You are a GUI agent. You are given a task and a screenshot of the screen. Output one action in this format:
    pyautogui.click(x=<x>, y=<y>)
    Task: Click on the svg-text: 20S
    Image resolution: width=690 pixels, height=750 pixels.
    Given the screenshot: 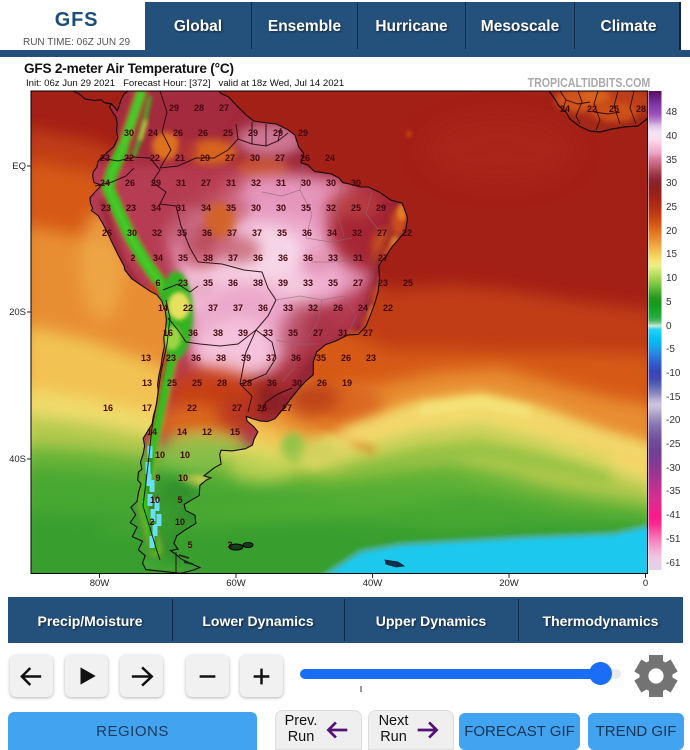 What is the action you would take?
    pyautogui.click(x=17, y=312)
    